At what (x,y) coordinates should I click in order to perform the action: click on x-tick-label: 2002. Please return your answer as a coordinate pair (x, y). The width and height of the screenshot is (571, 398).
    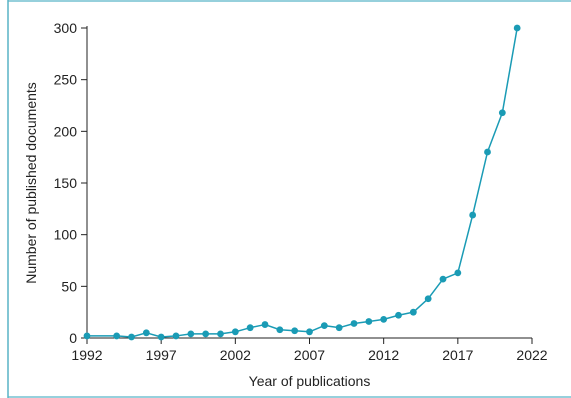
    Looking at the image, I should click on (235, 355).